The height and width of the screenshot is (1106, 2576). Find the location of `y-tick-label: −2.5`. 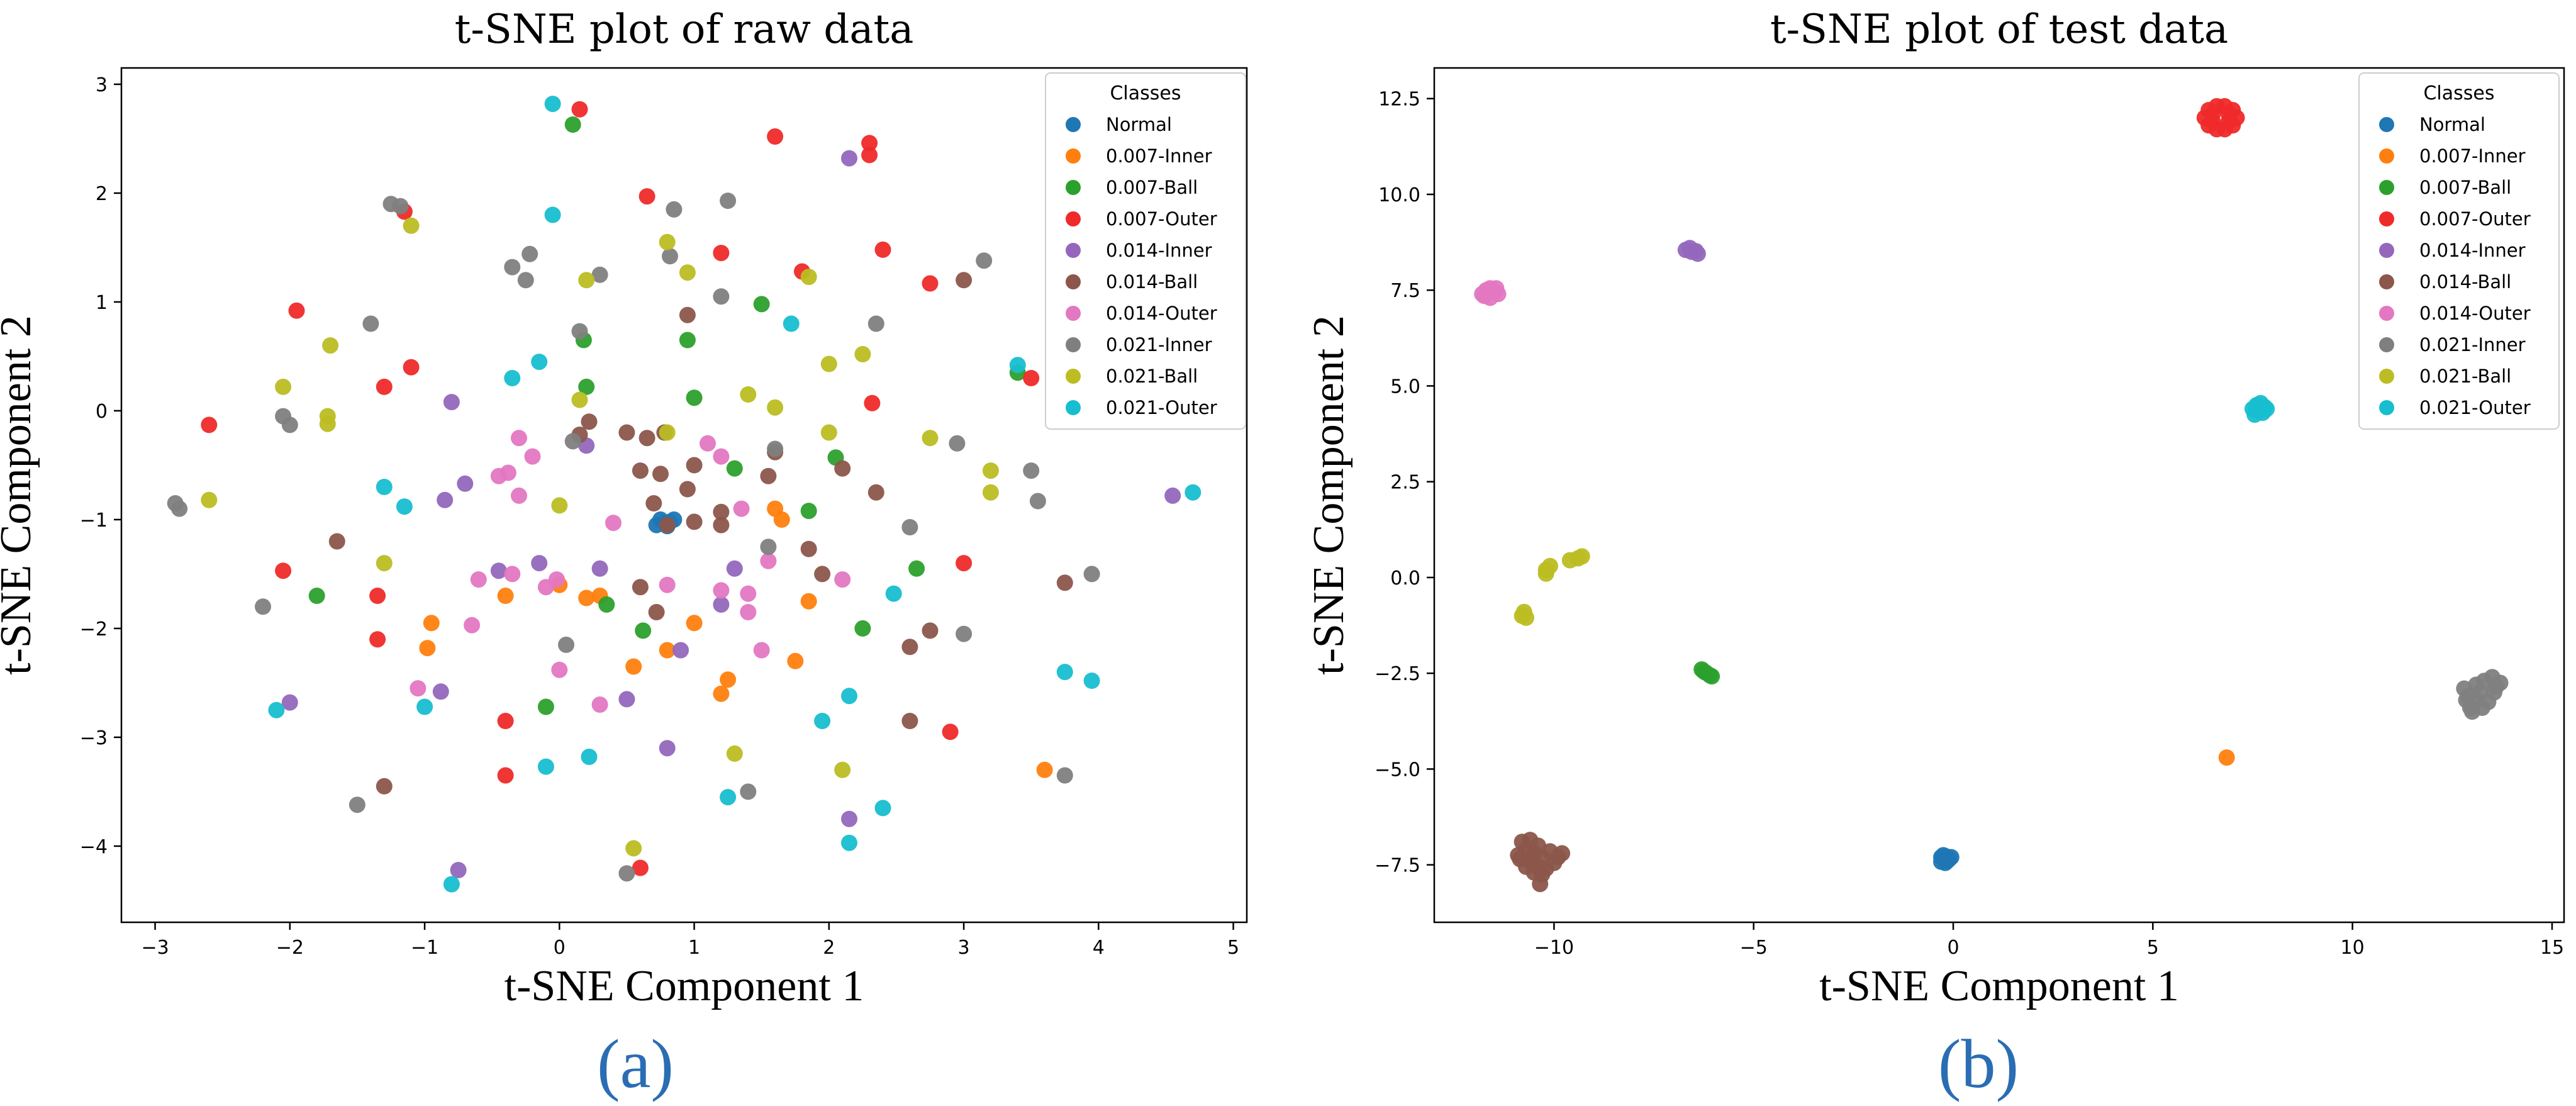

y-tick-label: −2.5 is located at coordinates (1397, 674).